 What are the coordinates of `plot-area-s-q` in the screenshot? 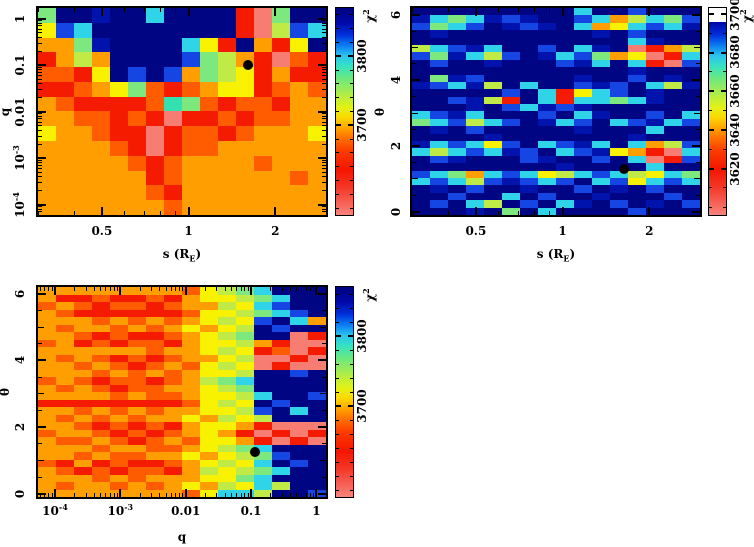 It's located at (182, 111).